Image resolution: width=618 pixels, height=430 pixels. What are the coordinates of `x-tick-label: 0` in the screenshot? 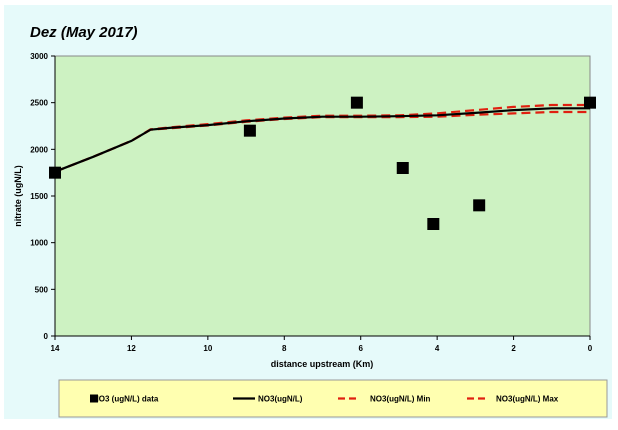 It's located at (590, 348).